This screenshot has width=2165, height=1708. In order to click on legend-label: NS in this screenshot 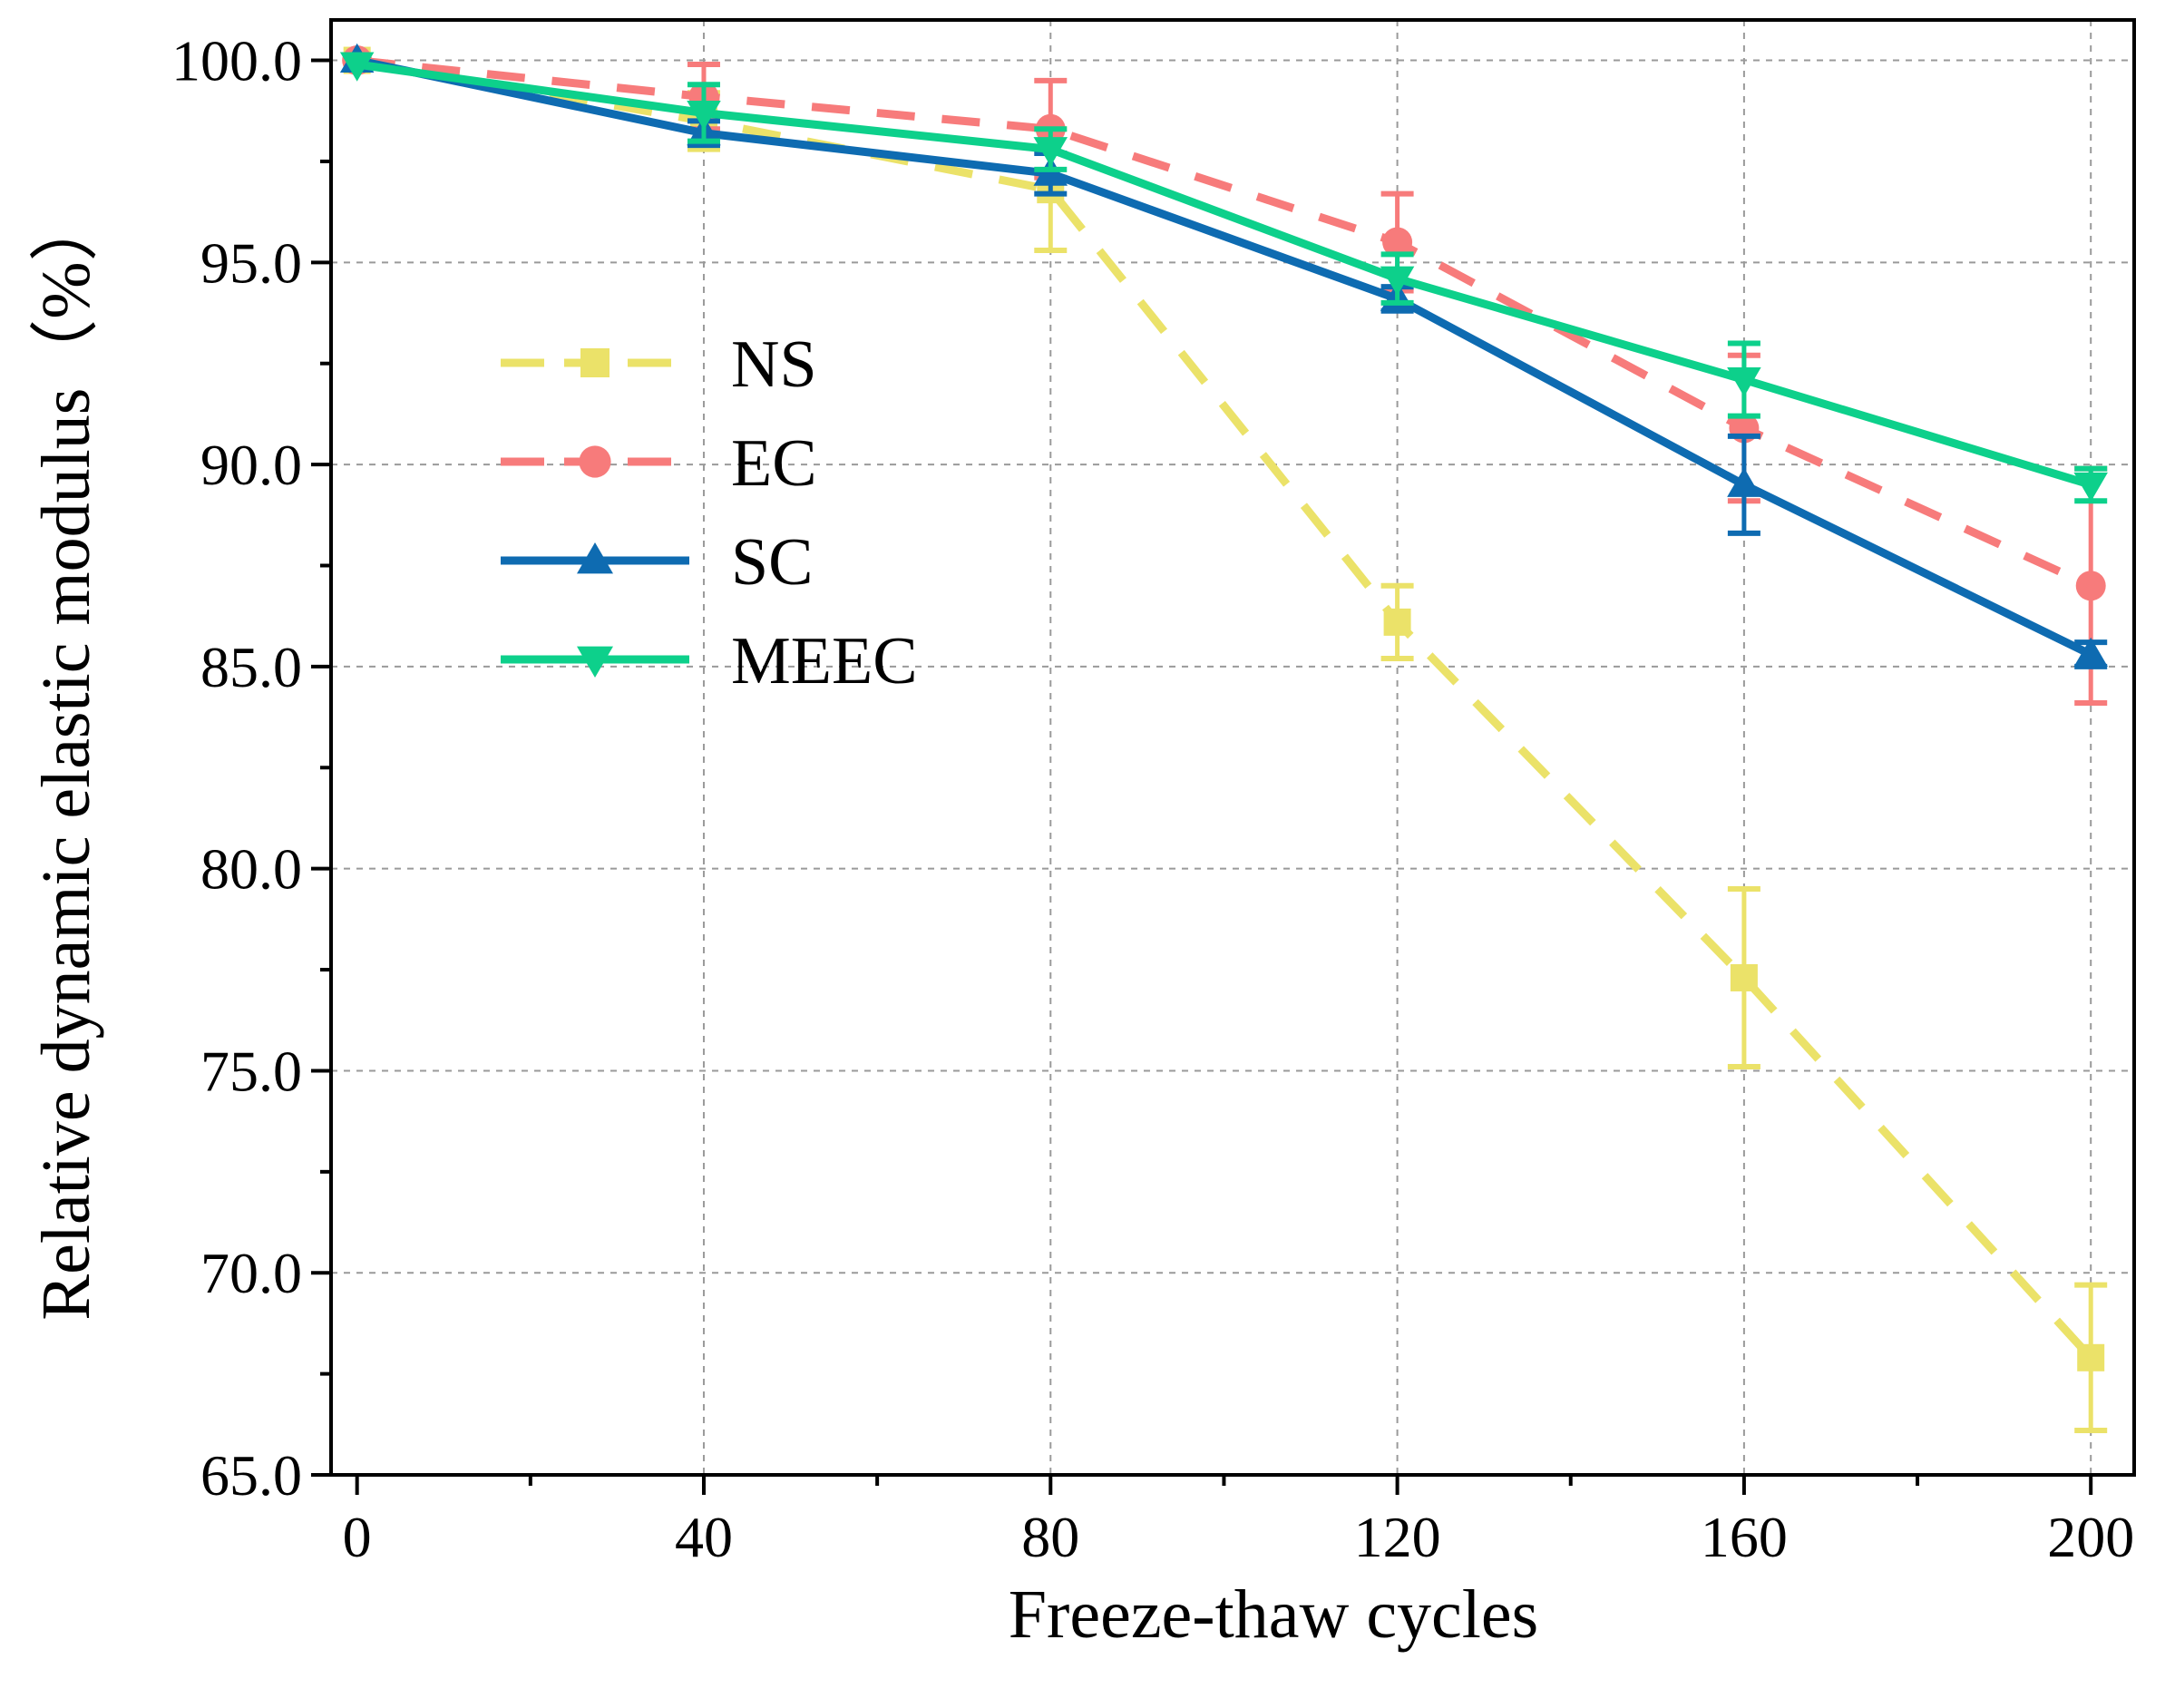, I will do `click(774, 364)`.